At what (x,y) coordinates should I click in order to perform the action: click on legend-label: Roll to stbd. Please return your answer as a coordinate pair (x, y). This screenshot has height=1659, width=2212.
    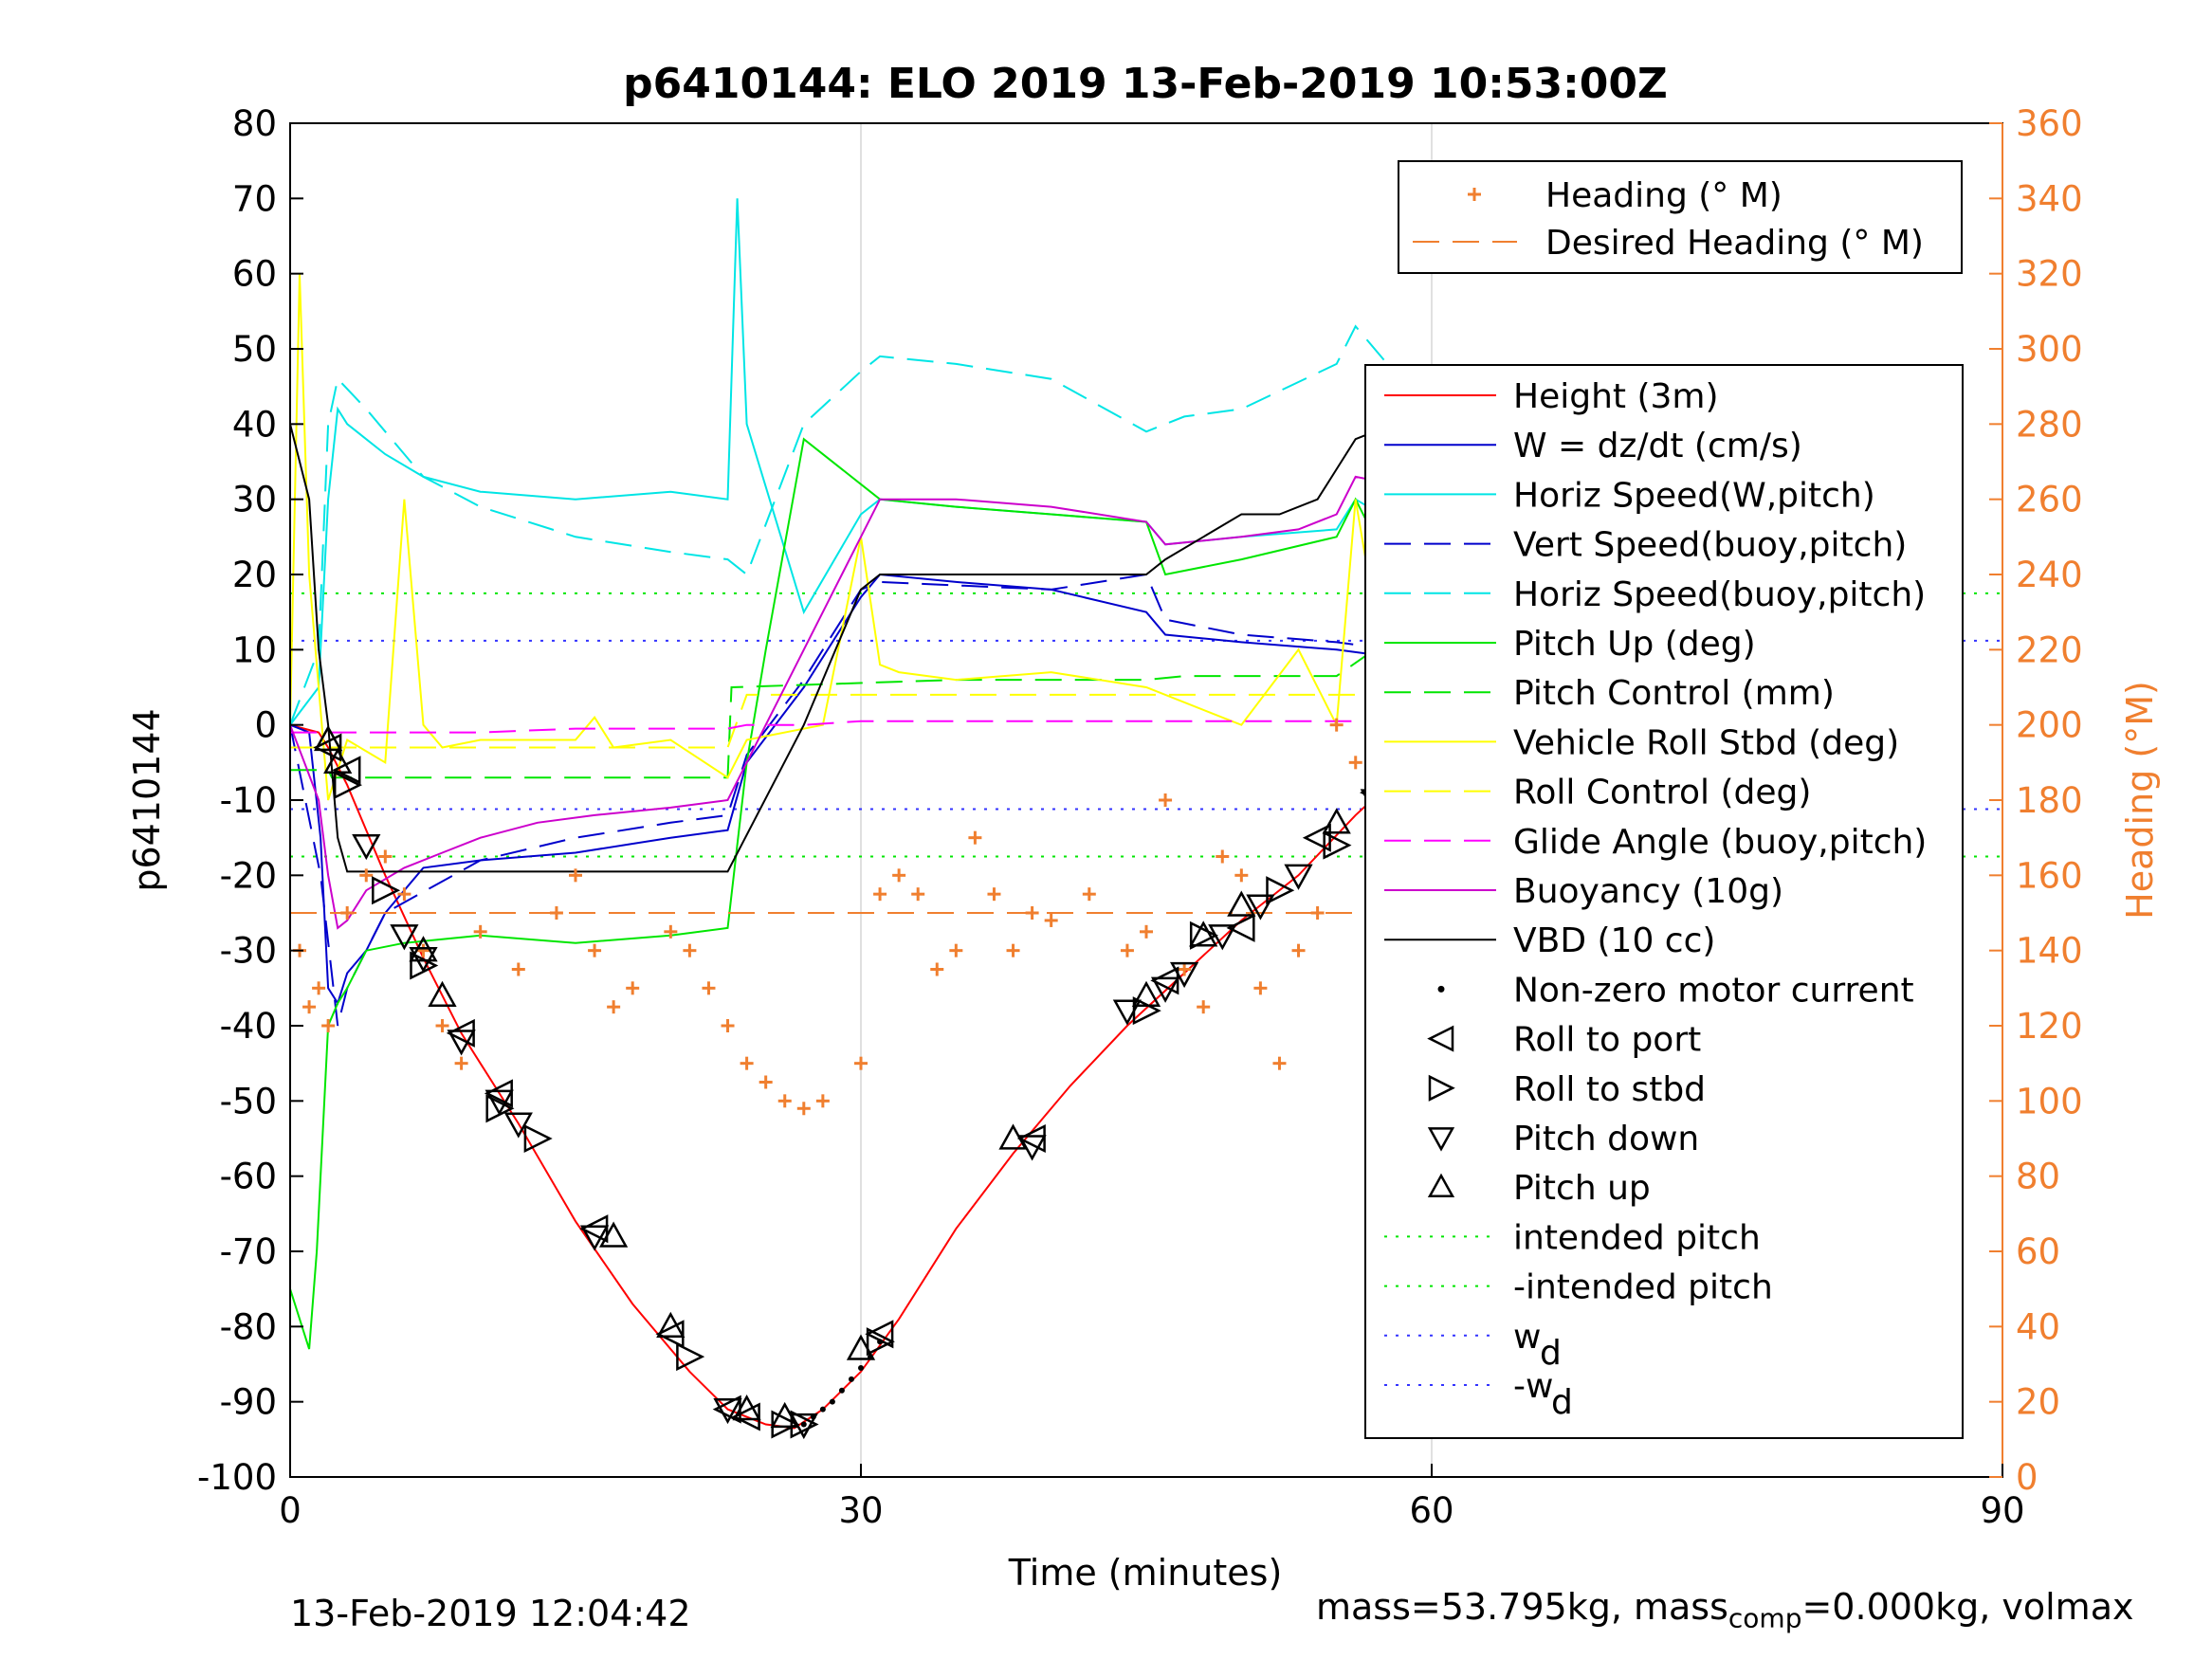
    Looking at the image, I should click on (1609, 1089).